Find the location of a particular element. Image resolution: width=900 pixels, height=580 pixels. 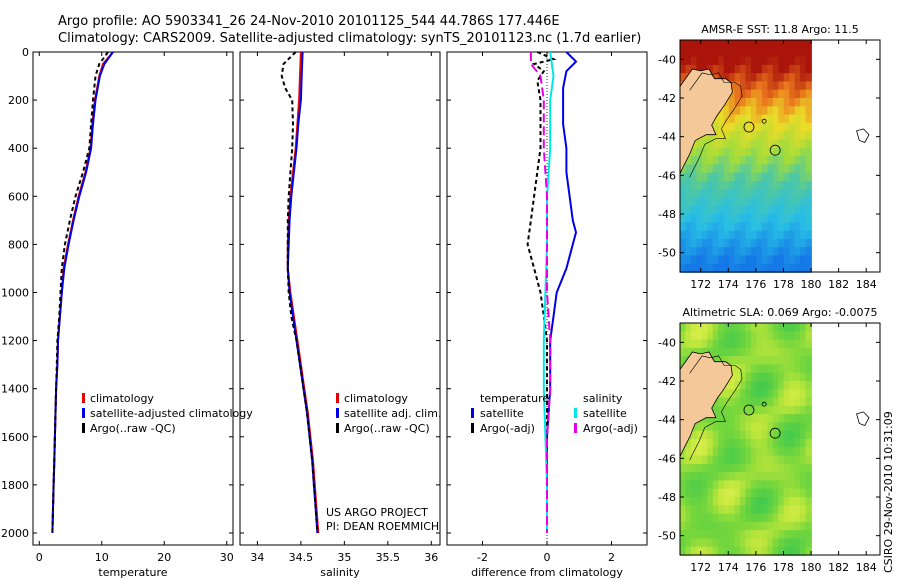

y-tick-label: 400 is located at coordinates (18, 148).